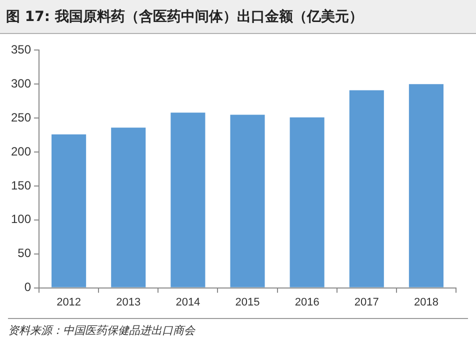  Describe the element at coordinates (21, 185) in the screenshot. I see `y-tick-label: 150` at that location.